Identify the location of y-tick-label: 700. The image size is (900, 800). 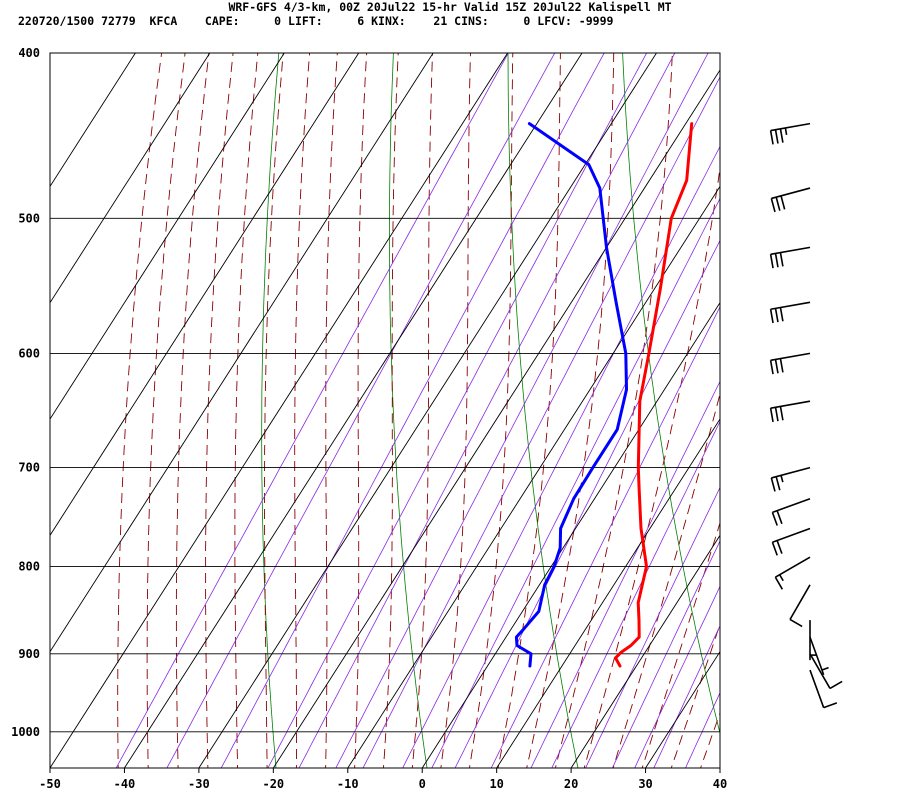
(29, 468).